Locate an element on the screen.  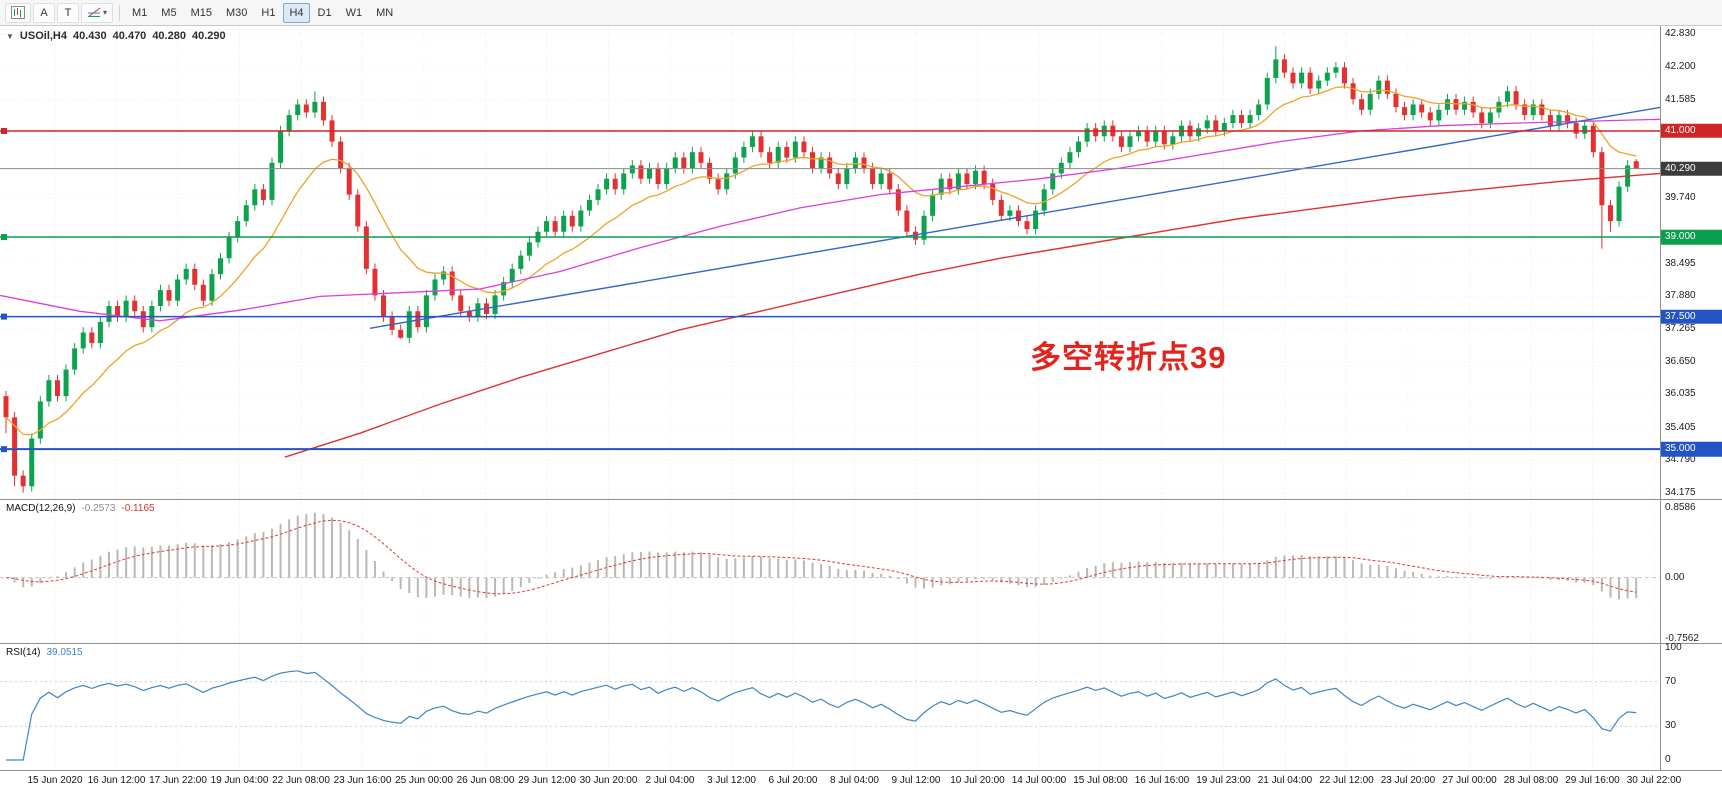
rsi-value: 39.0515 is located at coordinates (64, 652).